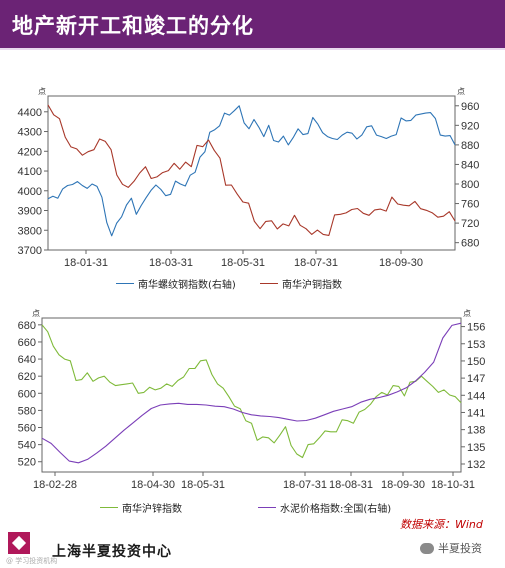  Describe the element at coordinates (476, 413) in the screenshot. I see `right-y-tick-label: 141` at that location.